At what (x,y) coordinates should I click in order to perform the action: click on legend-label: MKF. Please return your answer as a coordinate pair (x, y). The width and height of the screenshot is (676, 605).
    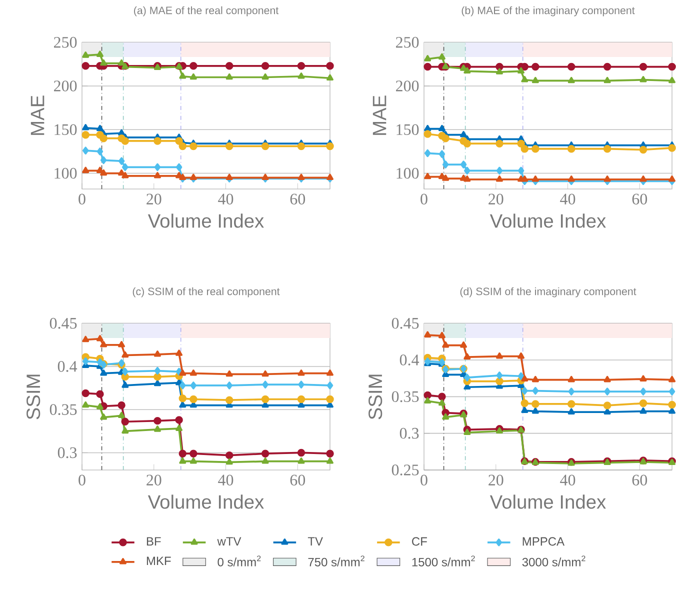
    Looking at the image, I should click on (158, 561).